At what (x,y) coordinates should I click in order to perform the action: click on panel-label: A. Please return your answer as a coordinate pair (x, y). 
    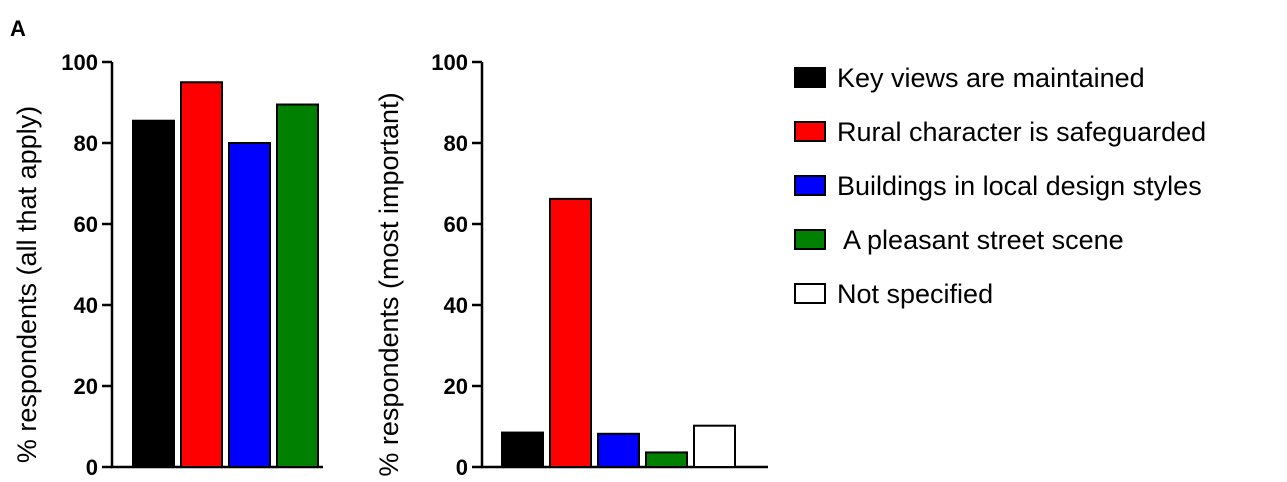
    Looking at the image, I should click on (18, 28).